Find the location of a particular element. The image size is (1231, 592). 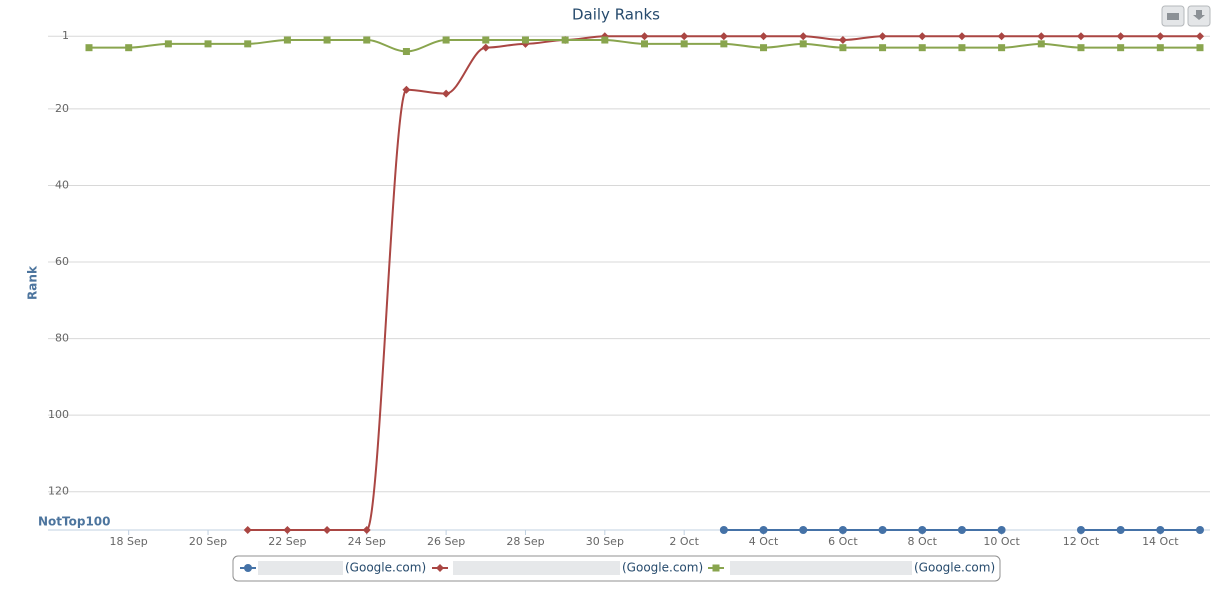

y-tick-label: 40 is located at coordinates (62, 184).